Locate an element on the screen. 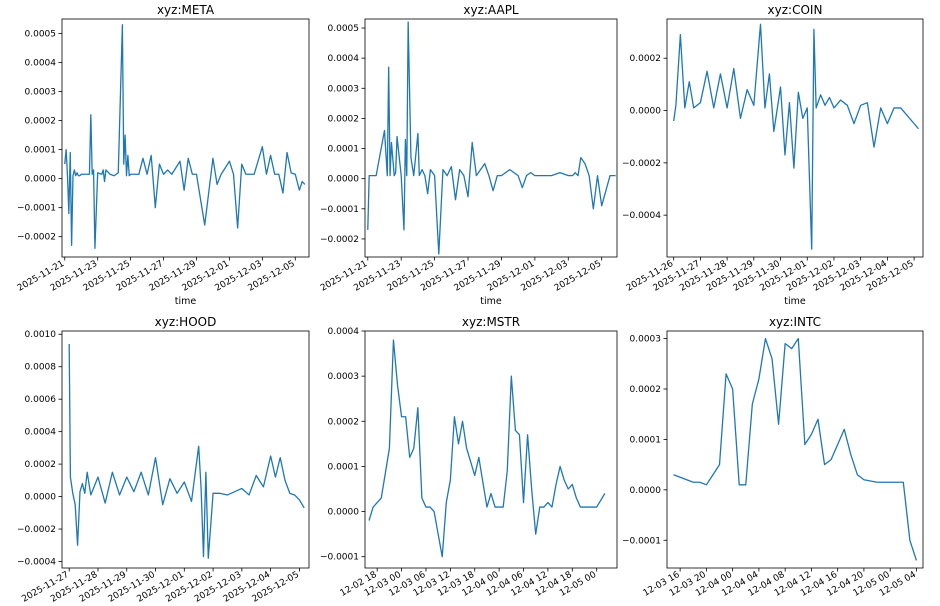 Image resolution: width=940 pixels, height=606 pixels. y-tick-label: 0.0008 is located at coordinates (41, 368).